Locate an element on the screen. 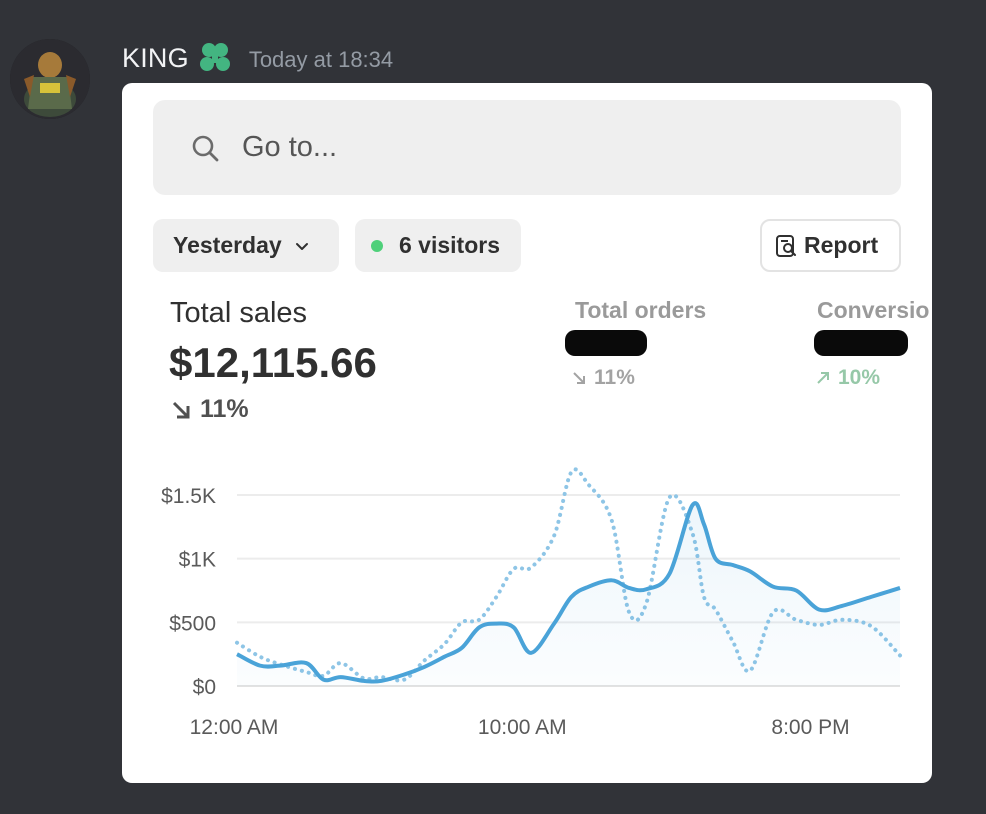  total-sales-change: 11% is located at coordinates (209, 409).